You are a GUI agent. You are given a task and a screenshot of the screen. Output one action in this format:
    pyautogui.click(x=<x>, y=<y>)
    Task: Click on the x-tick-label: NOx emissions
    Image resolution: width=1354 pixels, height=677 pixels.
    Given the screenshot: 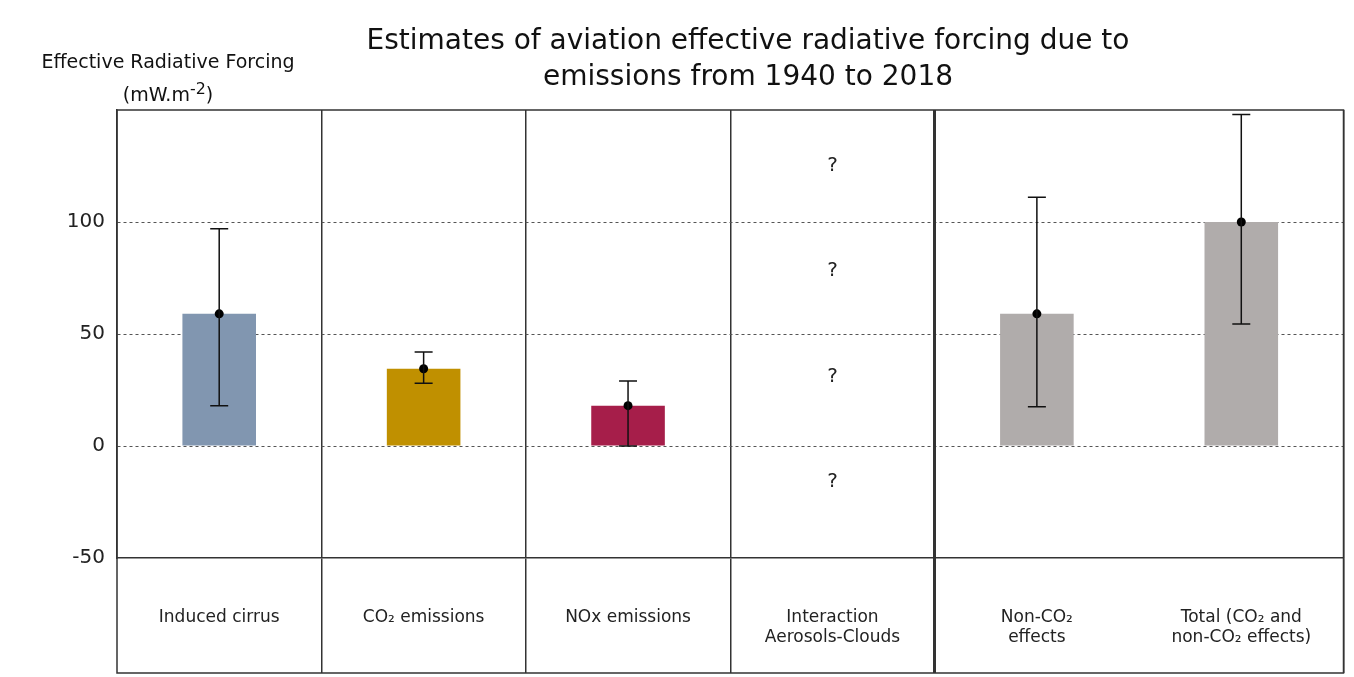 What is the action you would take?
    pyautogui.click(x=628, y=615)
    